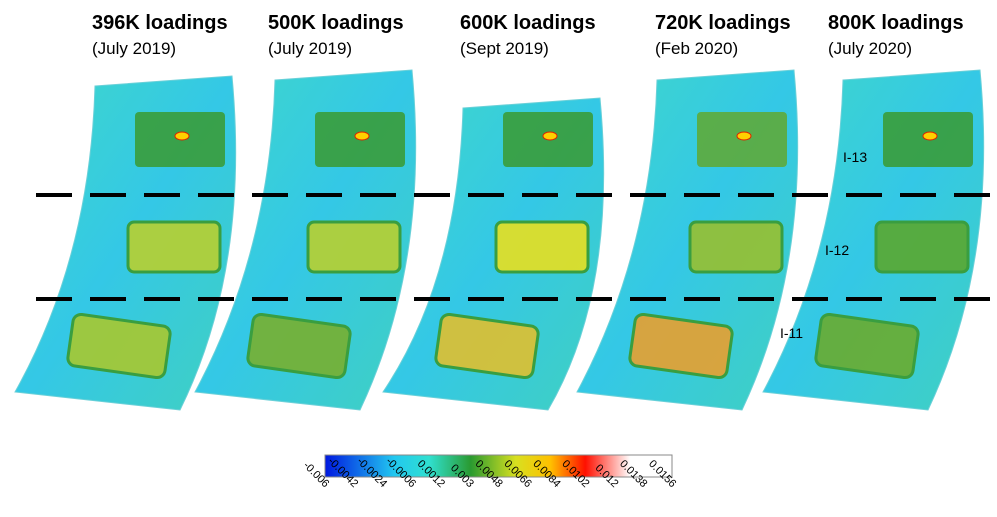 The image size is (997, 517). I want to click on region-label: I-12, so click(837, 250).